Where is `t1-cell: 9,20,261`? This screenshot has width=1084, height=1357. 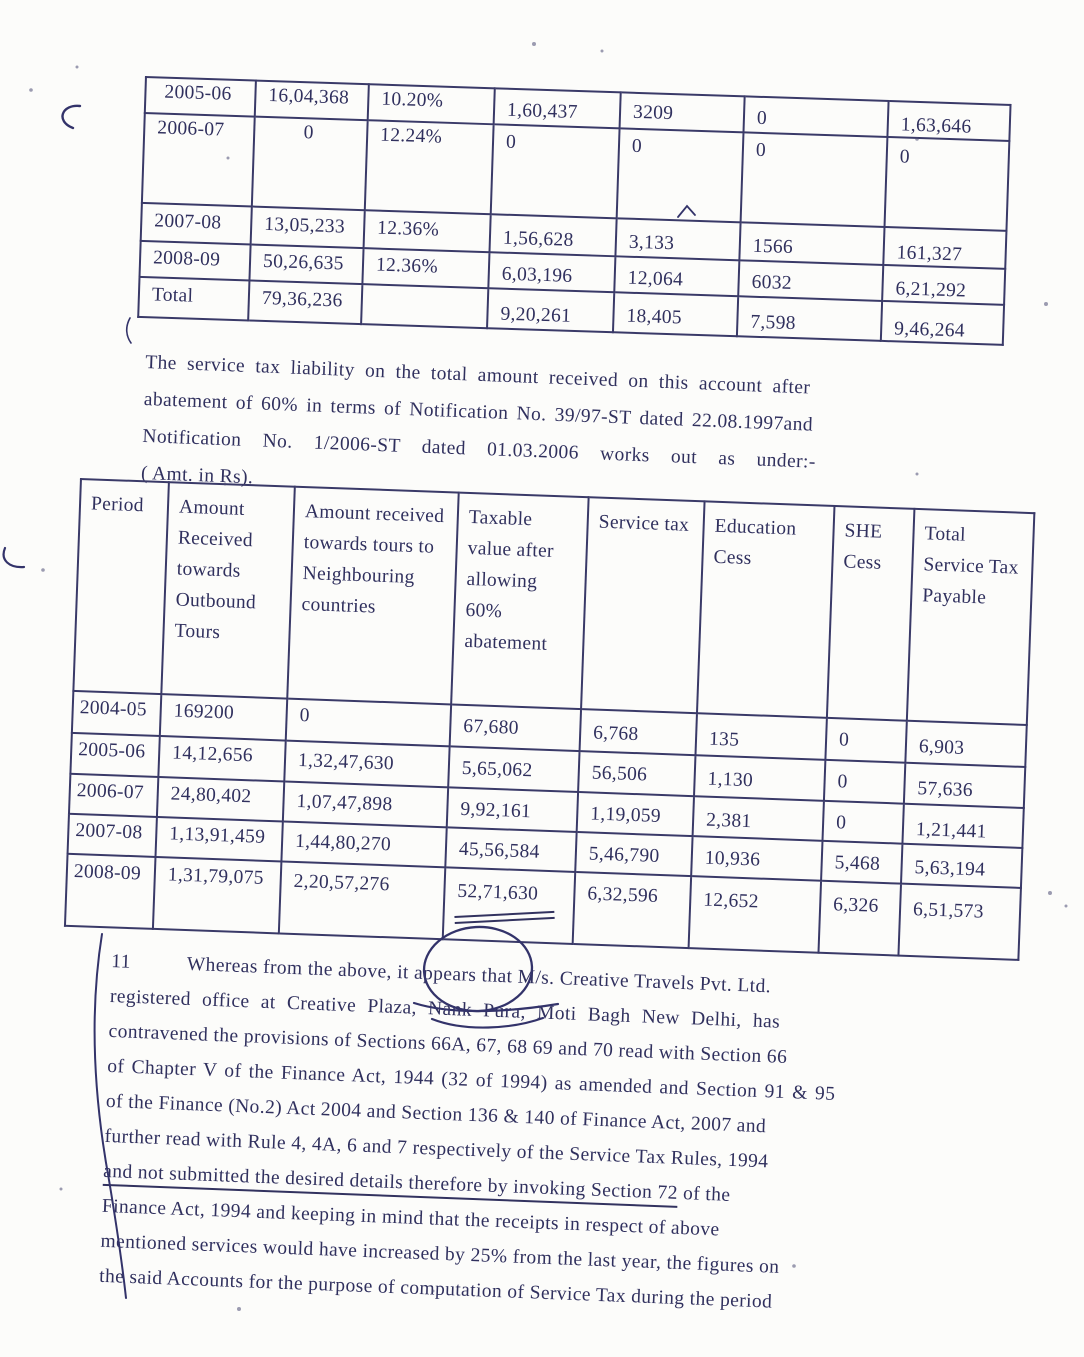
t1-cell: 9,20,261 is located at coordinates (551, 310).